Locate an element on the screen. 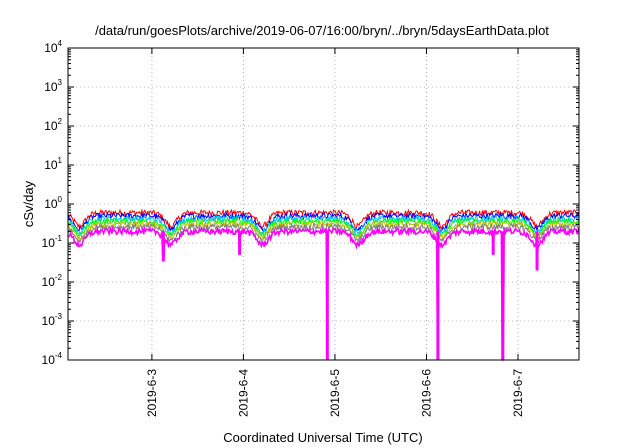 The height and width of the screenshot is (448, 640). x-tick-label: 2019-6-3 is located at coordinates (152, 393).